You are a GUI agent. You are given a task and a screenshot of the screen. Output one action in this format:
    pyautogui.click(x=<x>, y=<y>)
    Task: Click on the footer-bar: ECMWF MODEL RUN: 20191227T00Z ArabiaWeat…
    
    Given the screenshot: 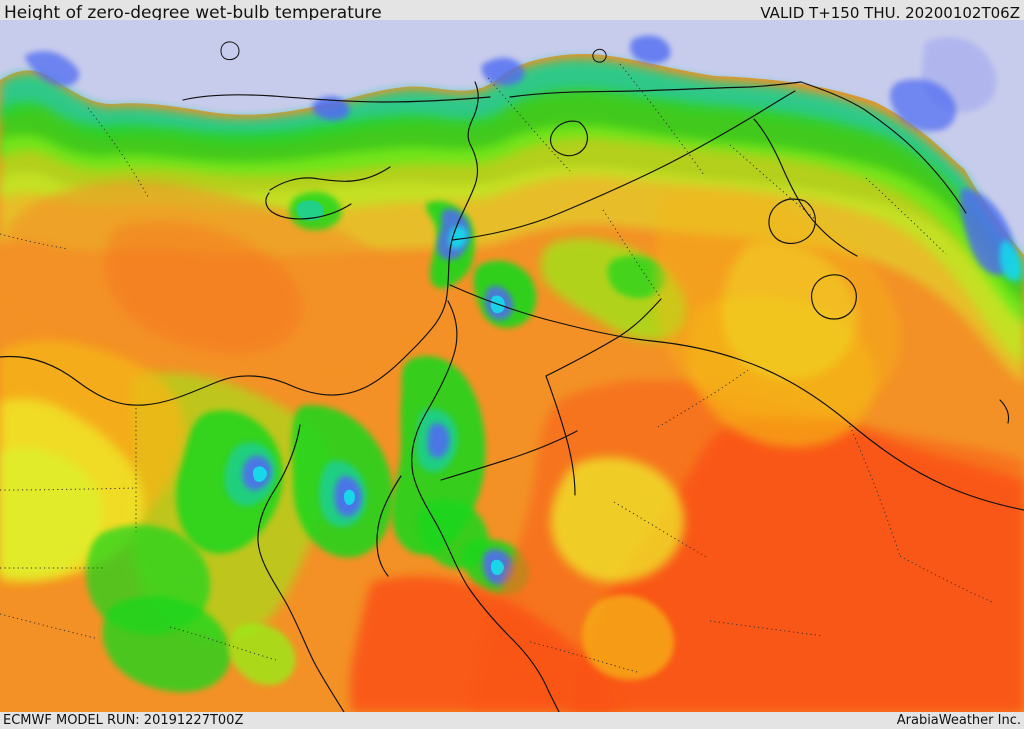 What is the action you would take?
    pyautogui.click(x=512, y=720)
    